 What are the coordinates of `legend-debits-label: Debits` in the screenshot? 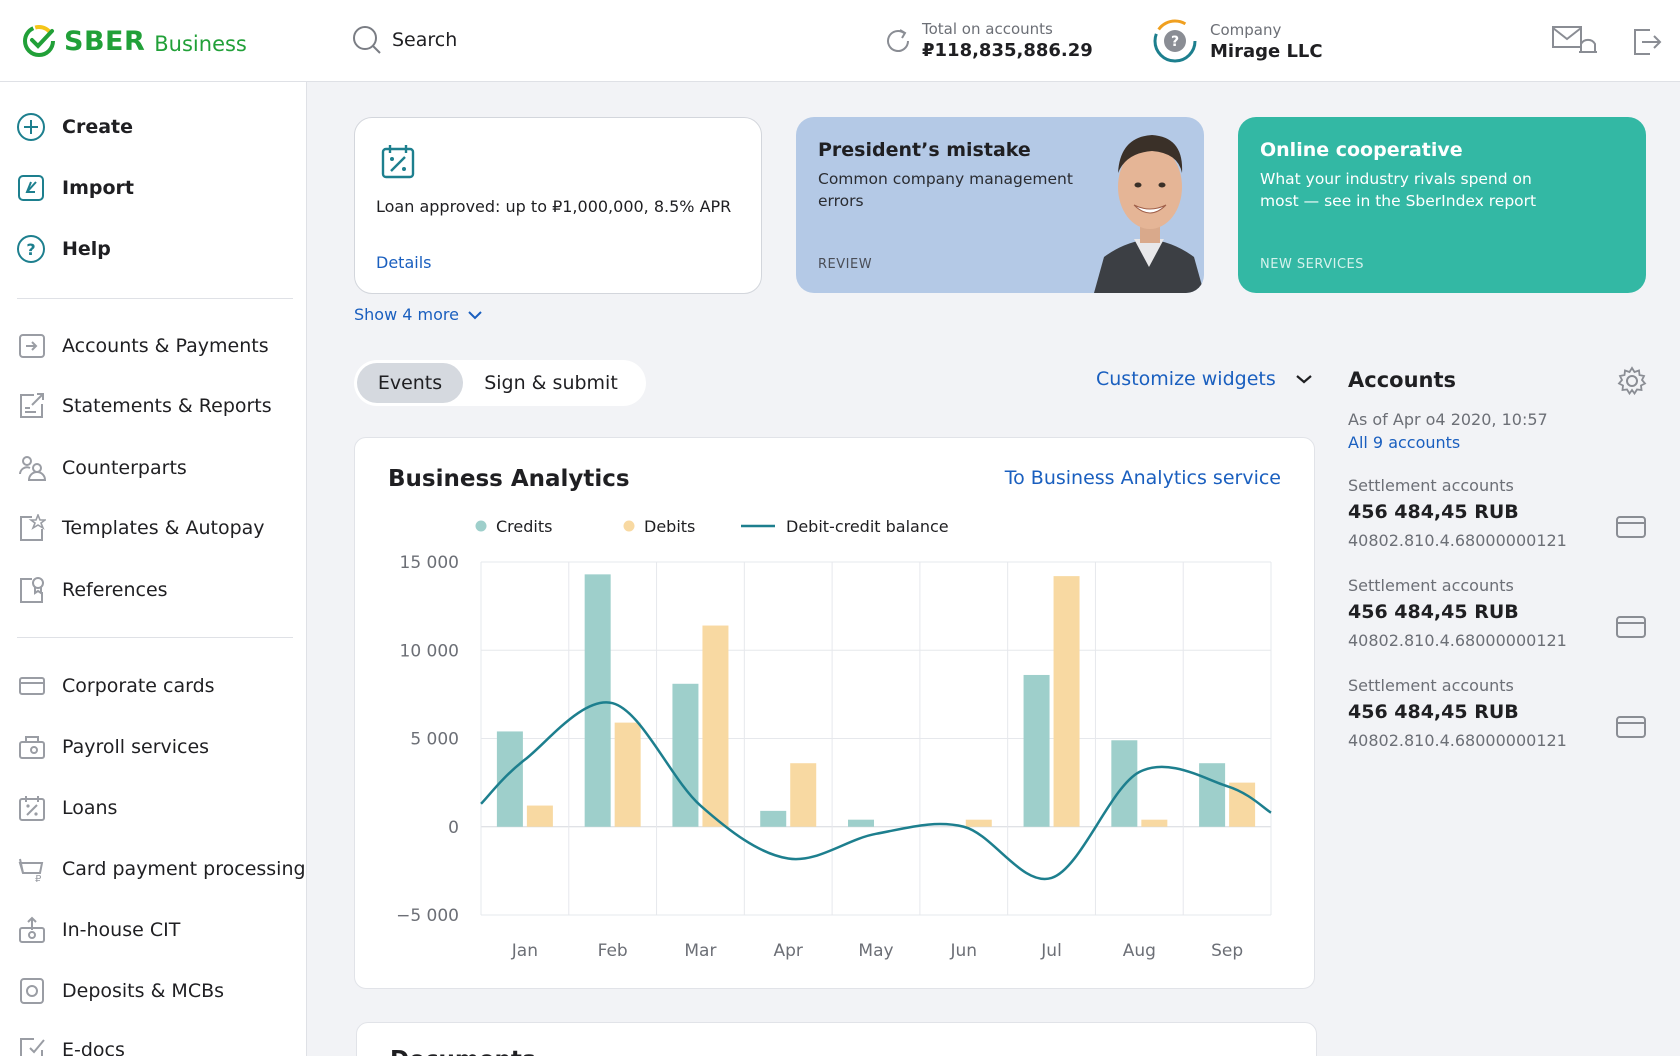 It's located at (669, 526).